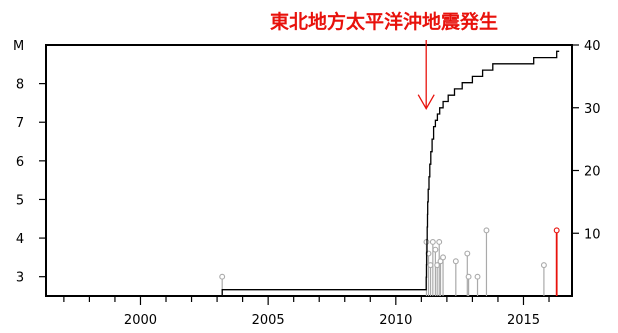 The height and width of the screenshot is (333, 618). I want to click on left-y-tick-label: 8, so click(20, 85).